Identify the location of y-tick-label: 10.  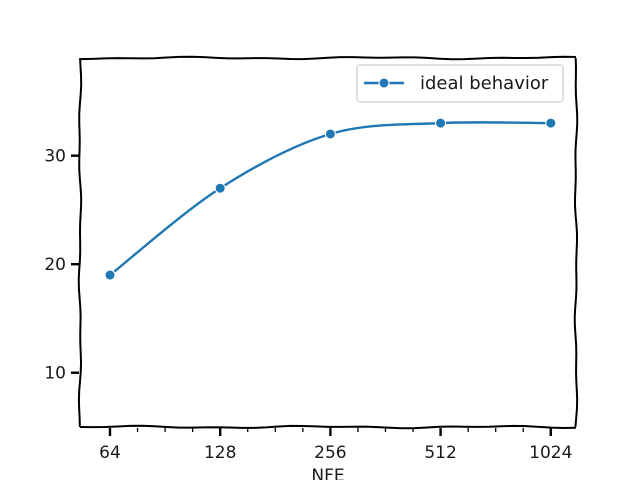
(55, 374).